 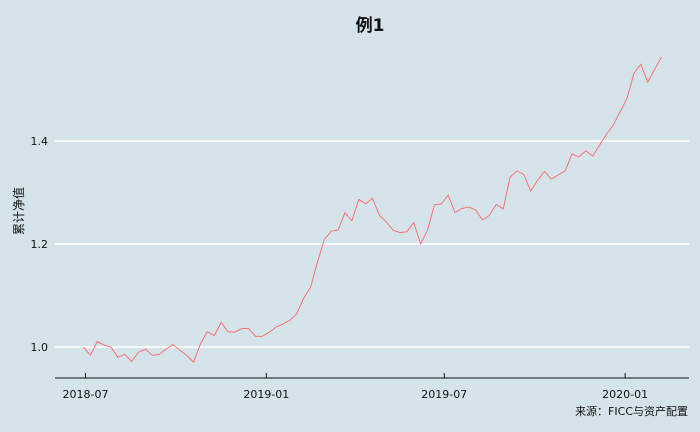 I want to click on chart-title: 例1, so click(x=370, y=25).